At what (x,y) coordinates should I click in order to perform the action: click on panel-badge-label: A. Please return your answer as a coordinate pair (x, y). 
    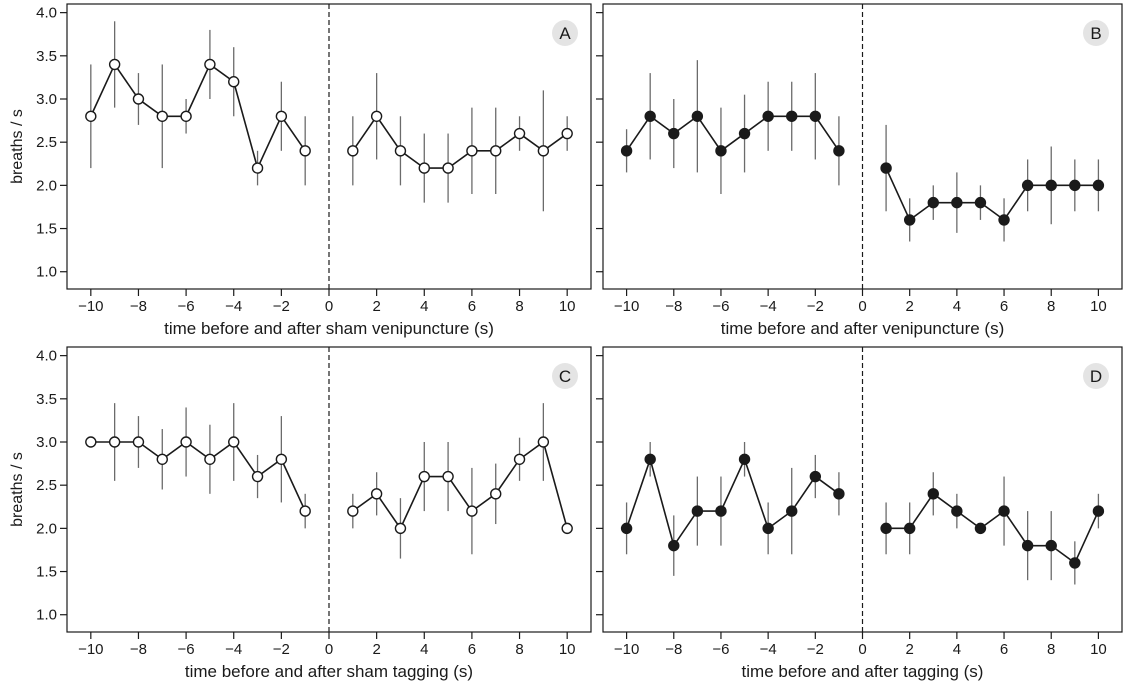
    Looking at the image, I should click on (565, 33).